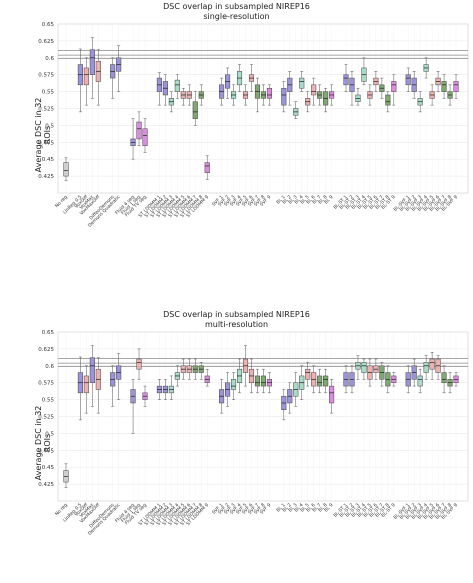 This screenshot has width=473, height=583. I want to click on x-tick-label: BL 9, so click(328, 507).